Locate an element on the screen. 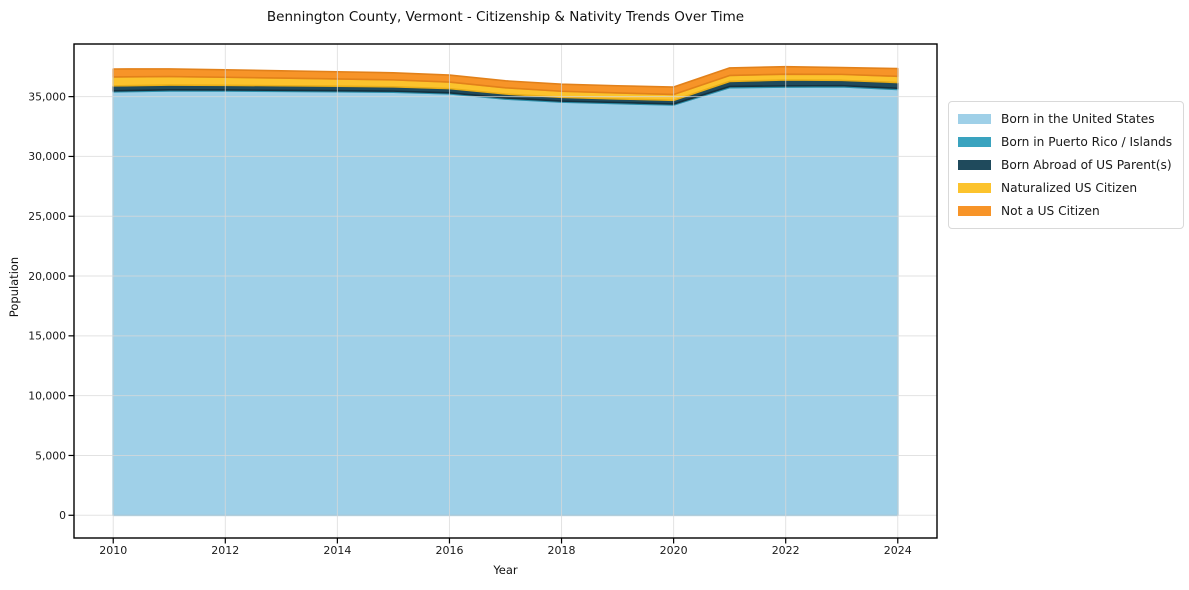 The width and height of the screenshot is (1189, 590). y-tick-label: 15,000 is located at coordinates (47, 336).